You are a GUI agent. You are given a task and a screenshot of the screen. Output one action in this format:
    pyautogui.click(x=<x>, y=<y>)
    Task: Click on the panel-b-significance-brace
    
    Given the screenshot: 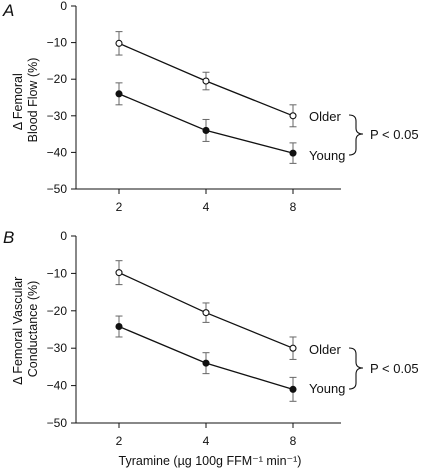 What is the action you would take?
    pyautogui.click(x=356, y=368)
    